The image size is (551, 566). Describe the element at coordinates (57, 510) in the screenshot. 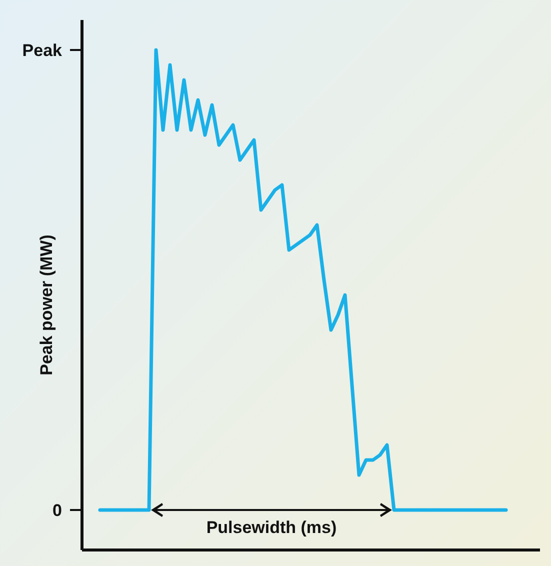

I see `text: 0` at that location.